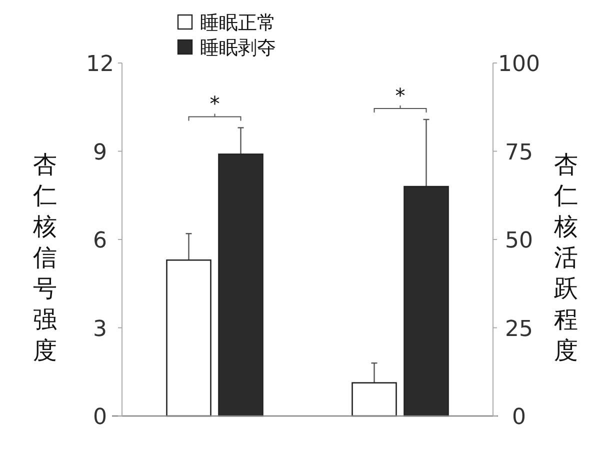 The height and width of the screenshot is (462, 600). I want to click on y2-tick-label: 50, so click(519, 241).